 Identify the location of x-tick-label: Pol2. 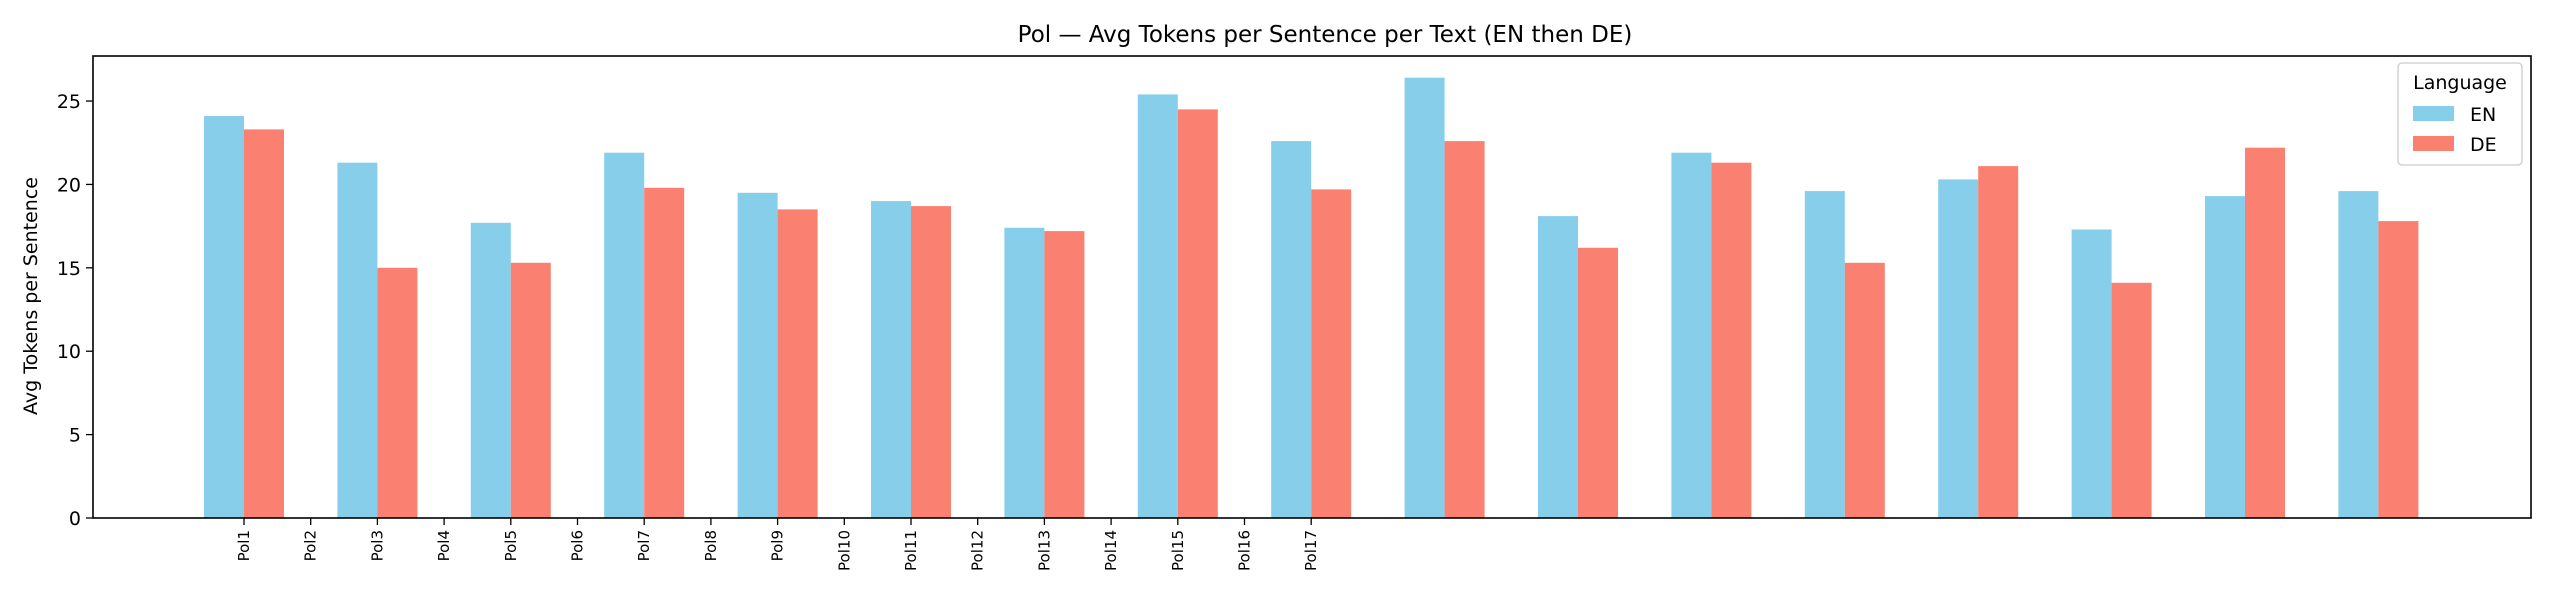
(311, 545).